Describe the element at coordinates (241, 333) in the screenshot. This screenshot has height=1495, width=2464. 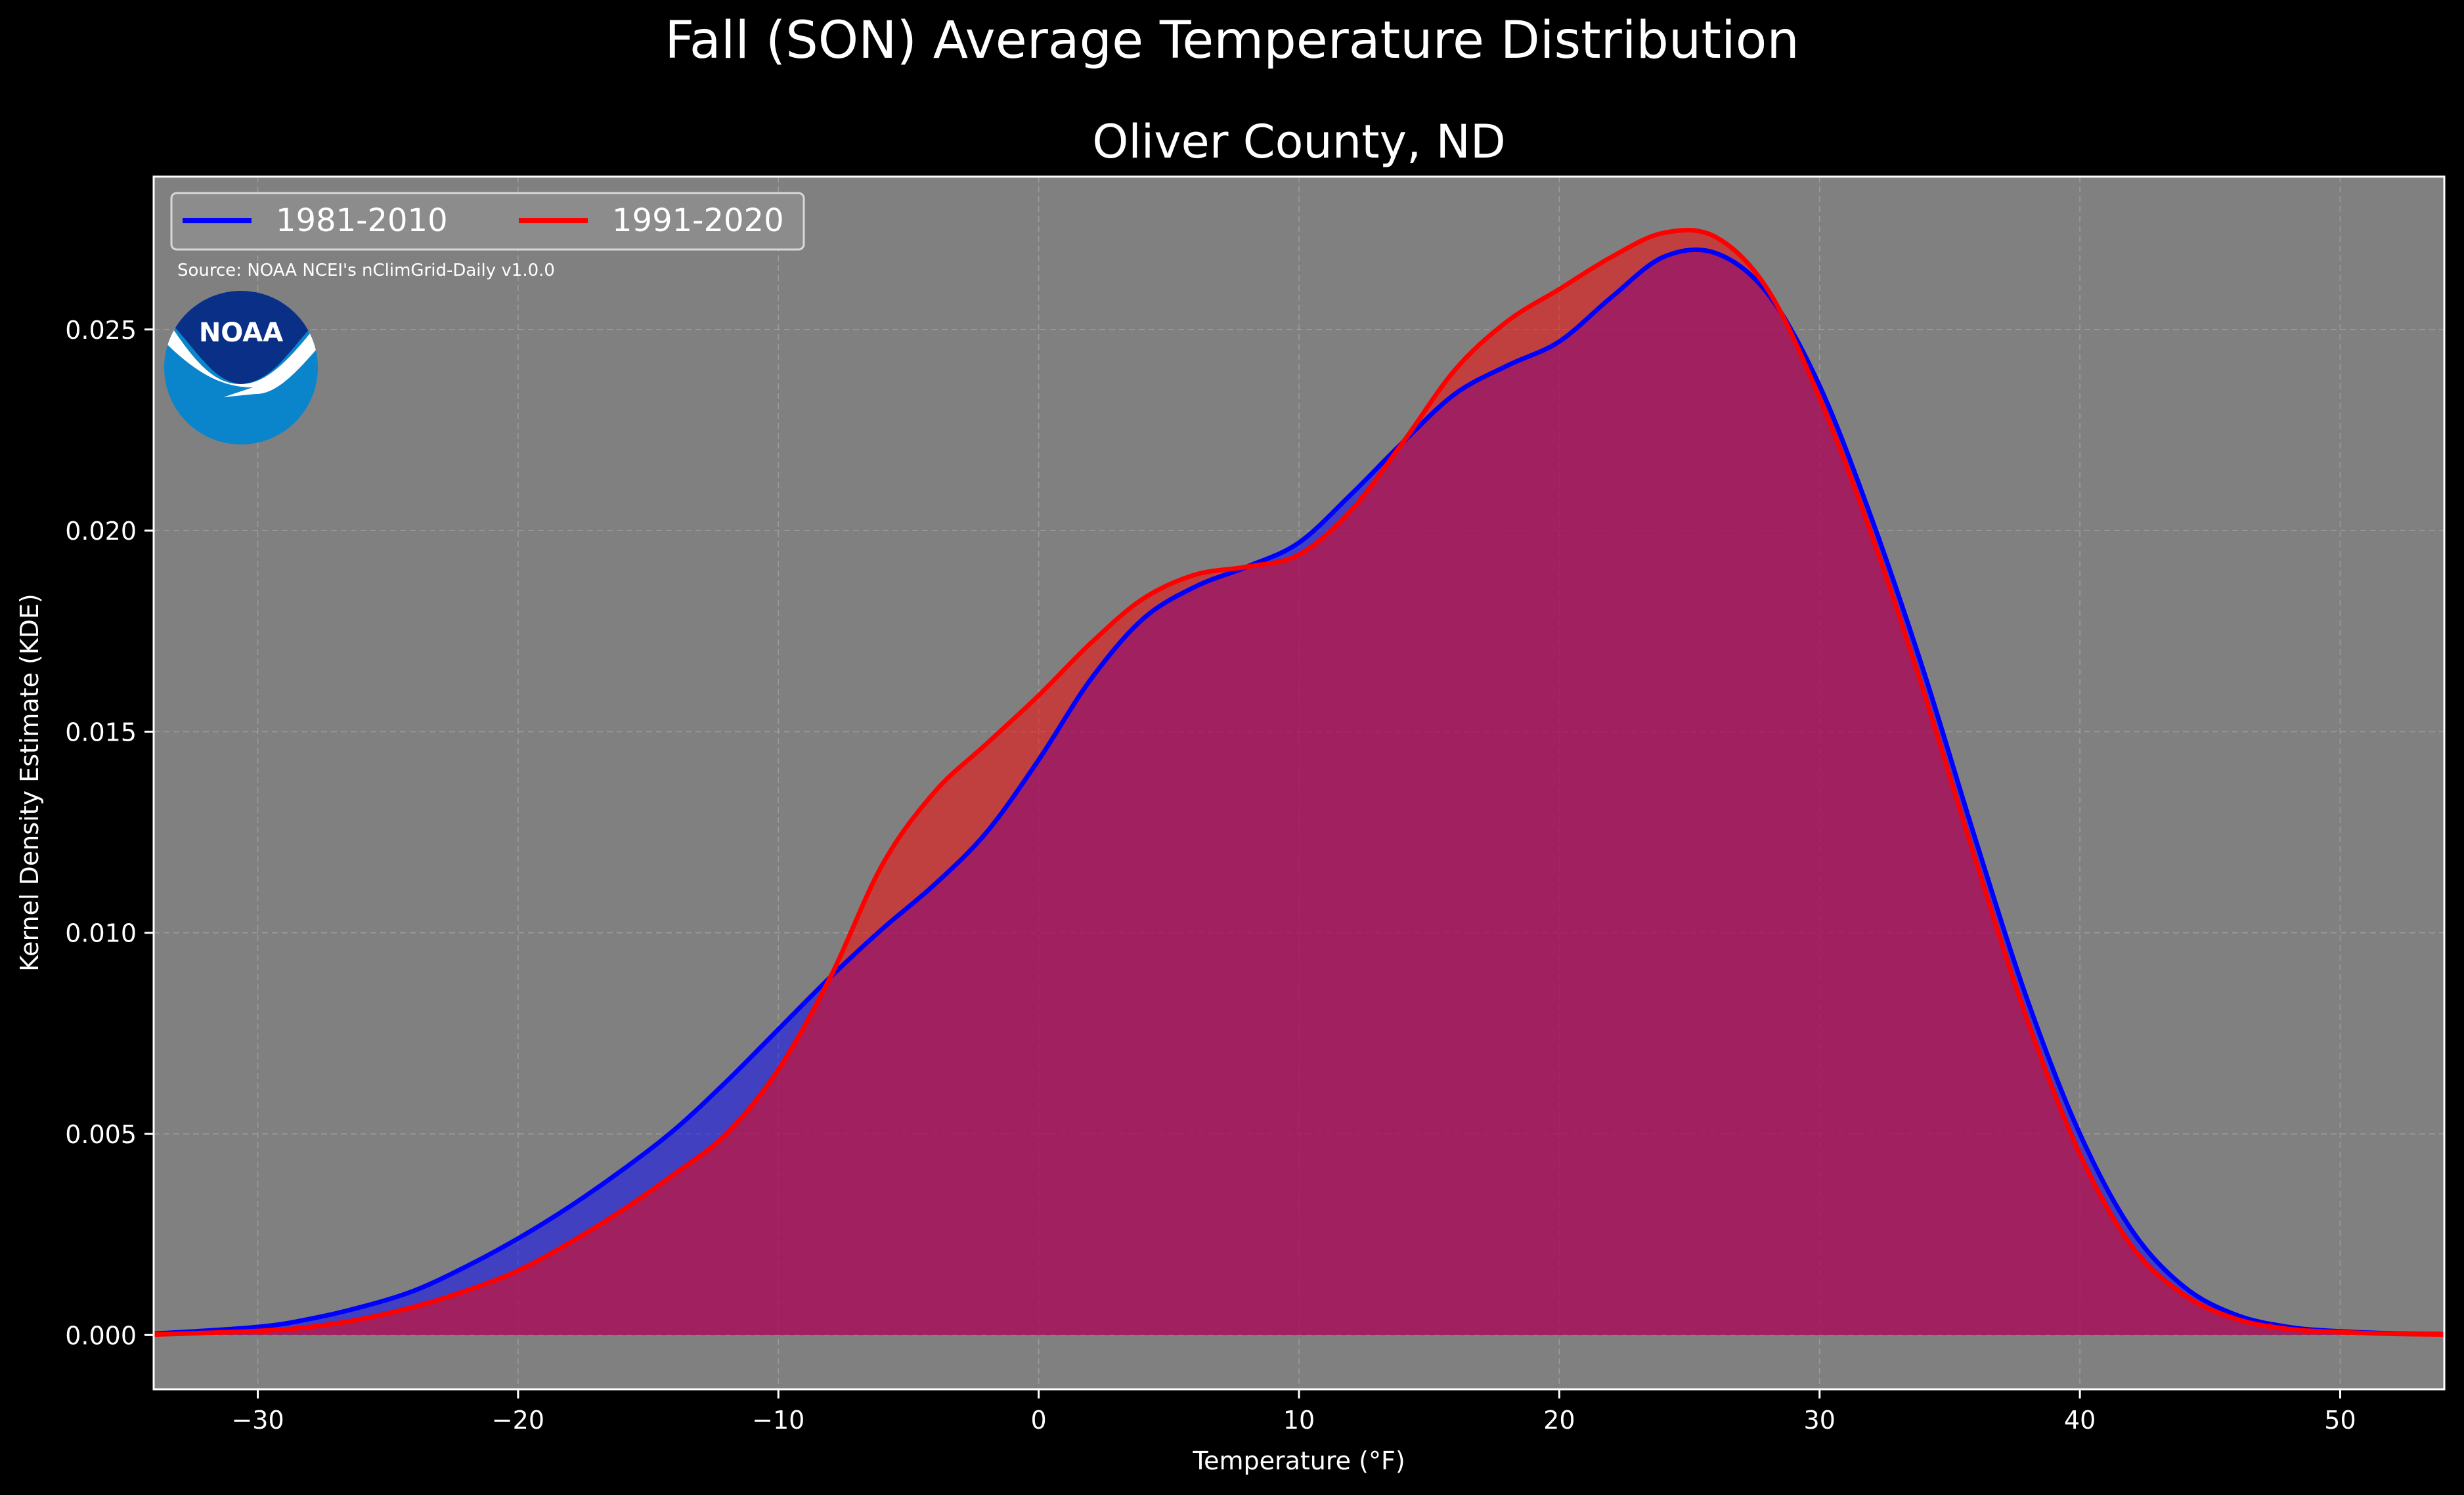
I see `noaa-logo-text: NOAA` at that location.